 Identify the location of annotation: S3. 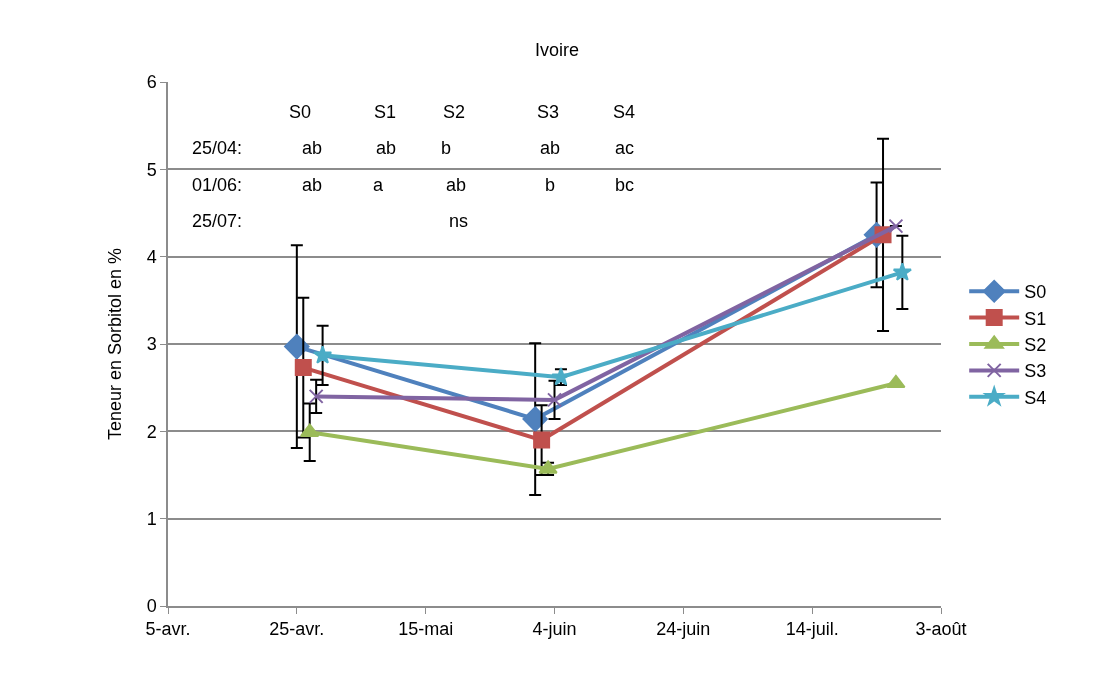
(548, 112).